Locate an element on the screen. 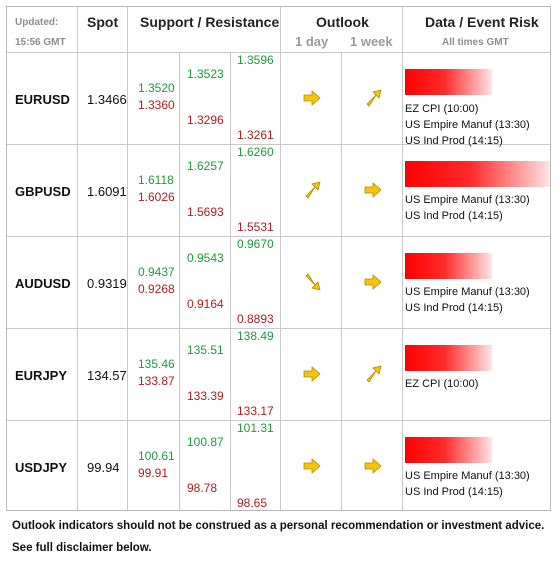 This screenshot has width=560, height=564. support-3: 133.17 is located at coordinates (255, 411).